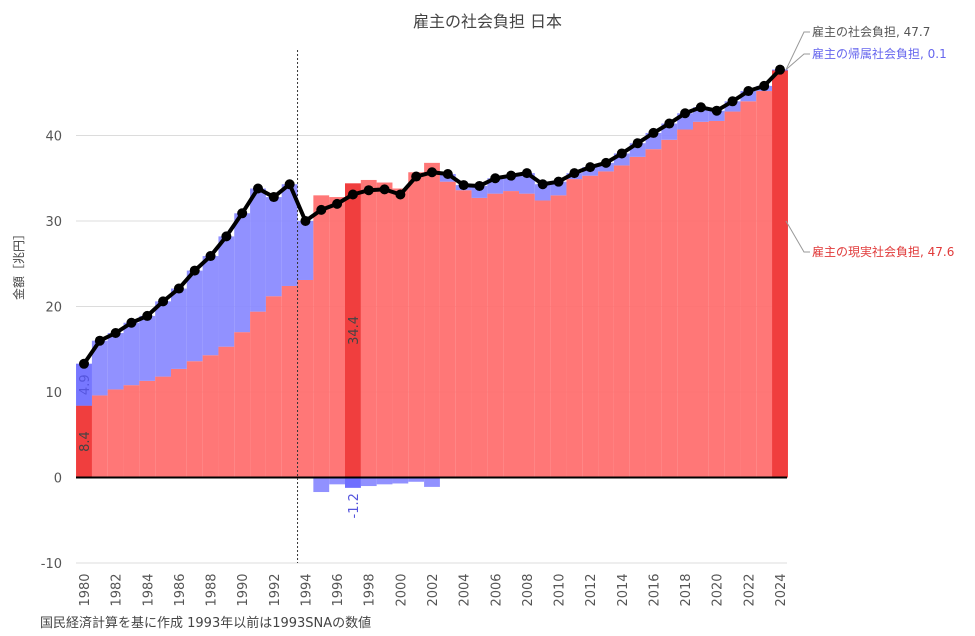 The width and height of the screenshot is (975, 636). What do you see at coordinates (560, 589) in the screenshot?
I see `x-tick-label: 2010` at bounding box center [560, 589].